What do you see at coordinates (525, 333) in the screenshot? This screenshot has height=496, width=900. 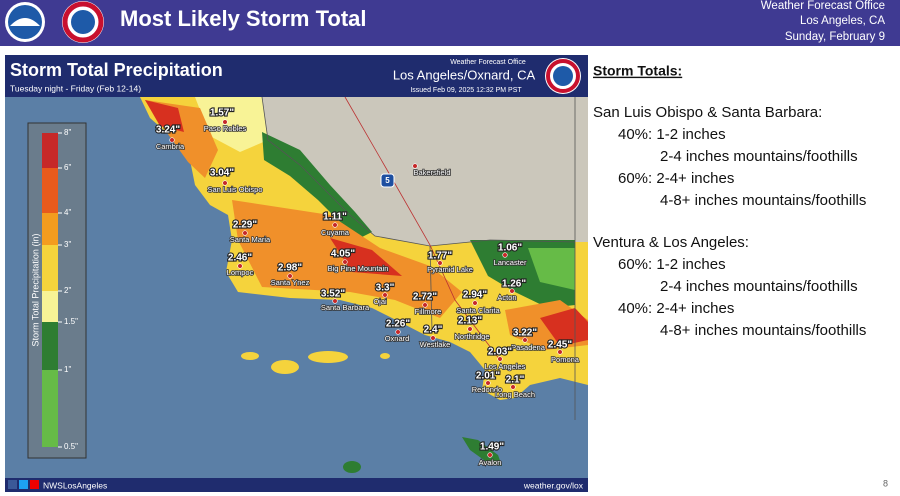 I see `city-amount: 3.22"` at bounding box center [525, 333].